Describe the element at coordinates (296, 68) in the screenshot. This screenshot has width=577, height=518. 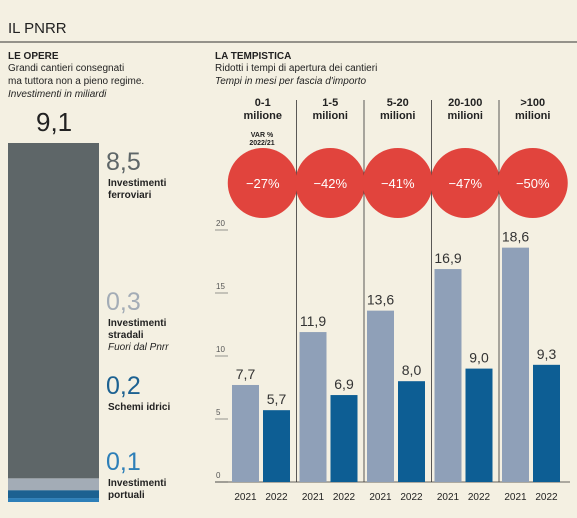
I see `subtitle: Ridotti i tempi di apertura dei cantieri` at that location.